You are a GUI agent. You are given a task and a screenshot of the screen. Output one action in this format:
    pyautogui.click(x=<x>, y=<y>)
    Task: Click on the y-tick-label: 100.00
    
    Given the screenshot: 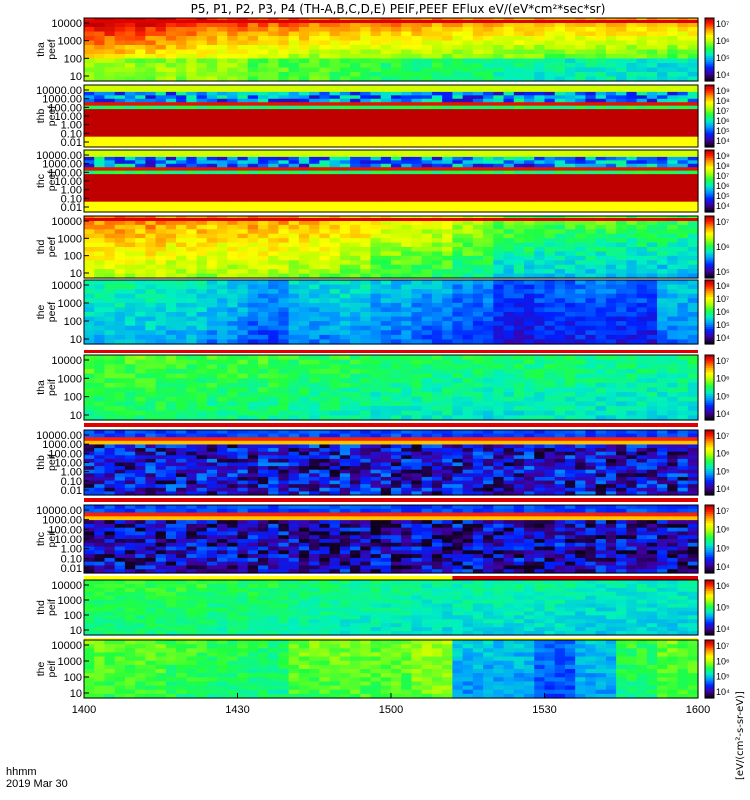 What is the action you would take?
    pyautogui.click(x=65, y=173)
    